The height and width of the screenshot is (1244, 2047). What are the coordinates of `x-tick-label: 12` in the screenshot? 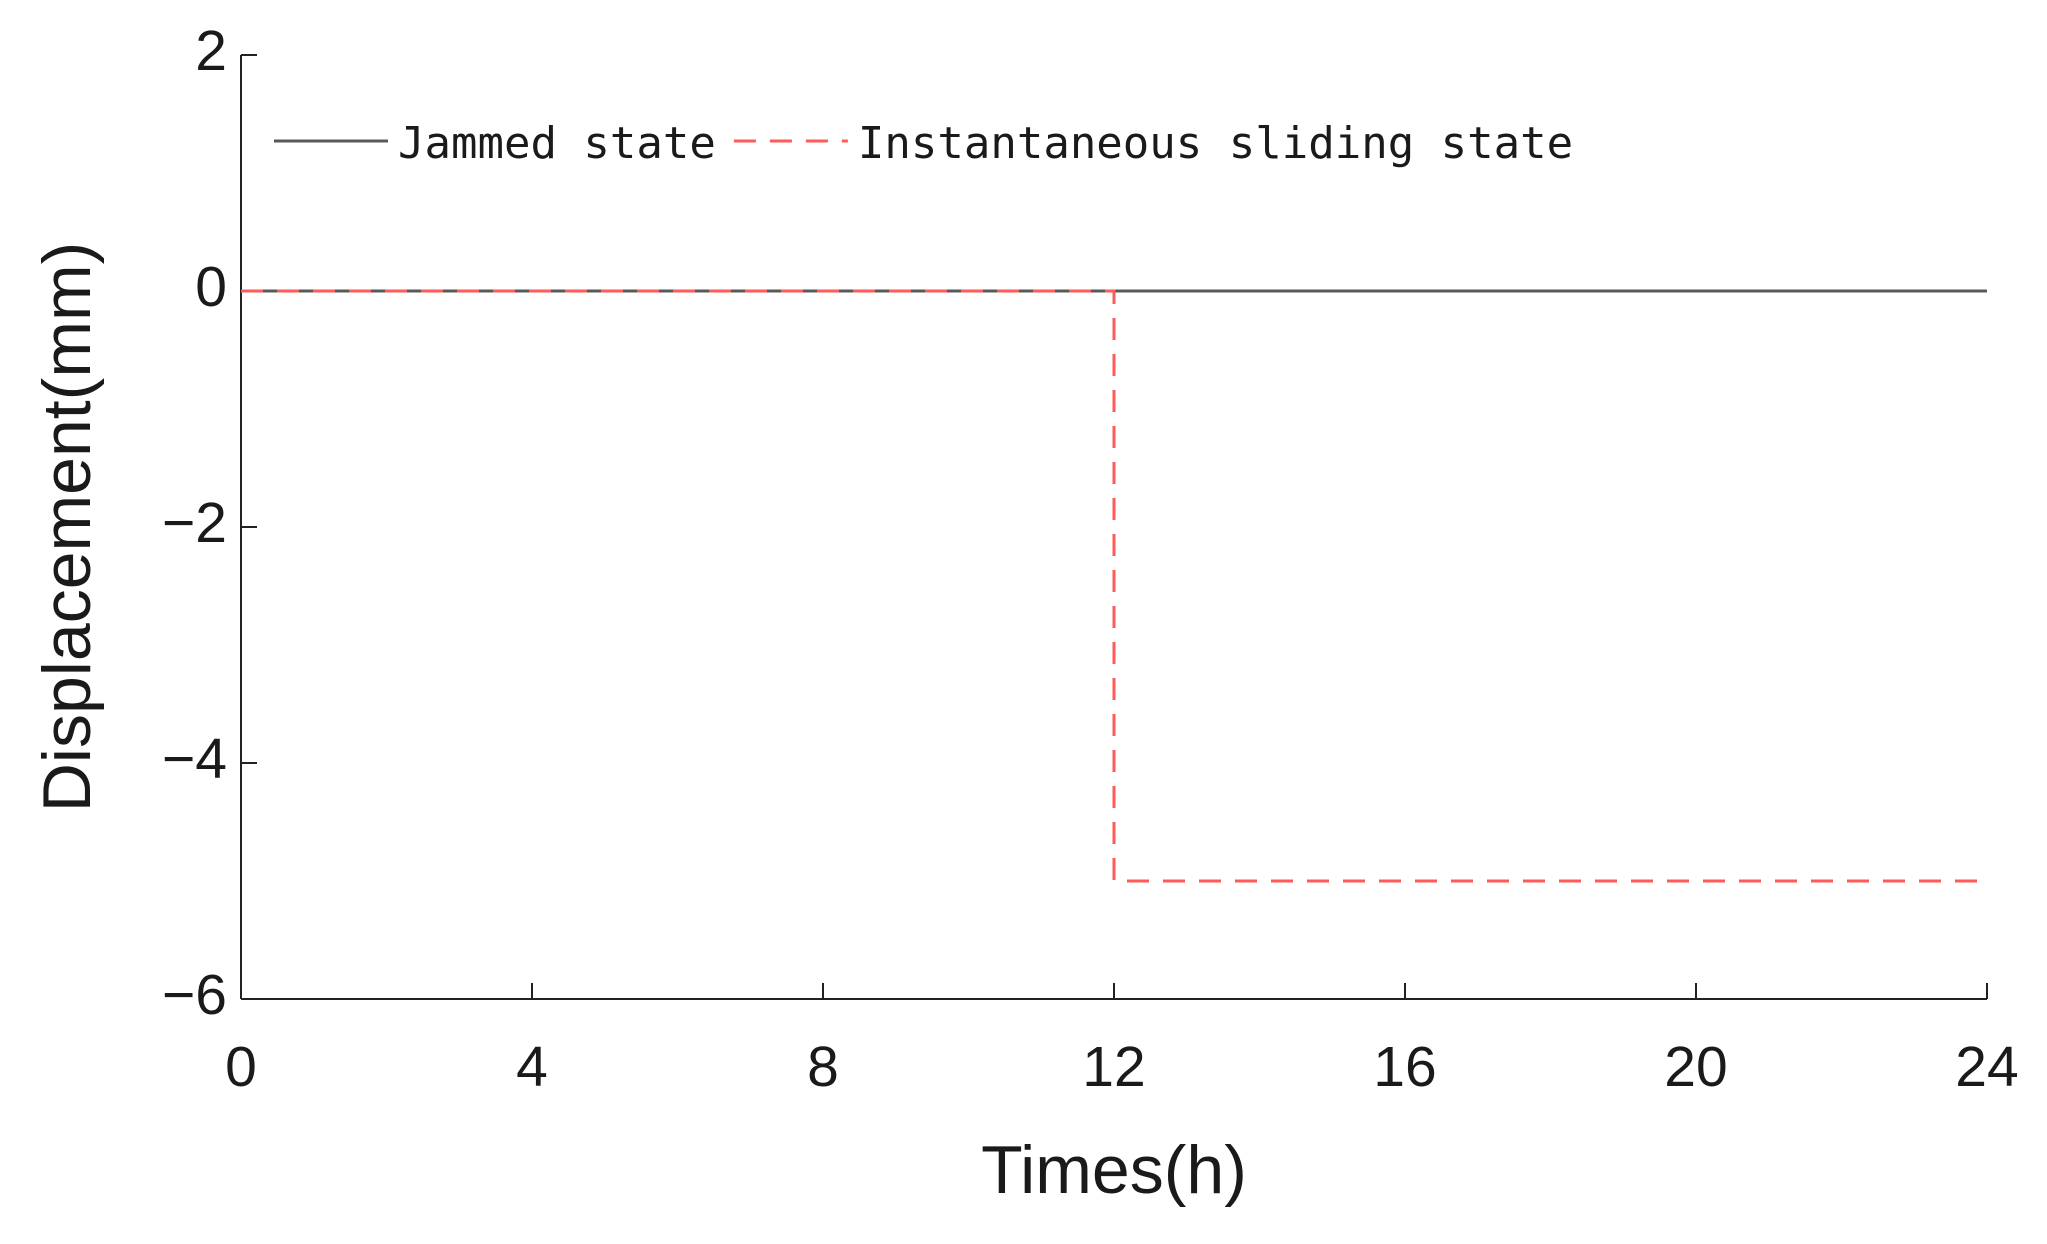 It's located at (1113, 1067).